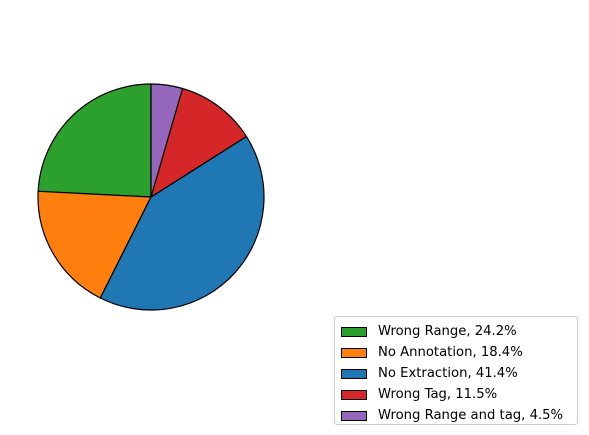  Describe the element at coordinates (447, 331) in the screenshot. I see `legend-label: Wrong Range, 24.2%` at that location.